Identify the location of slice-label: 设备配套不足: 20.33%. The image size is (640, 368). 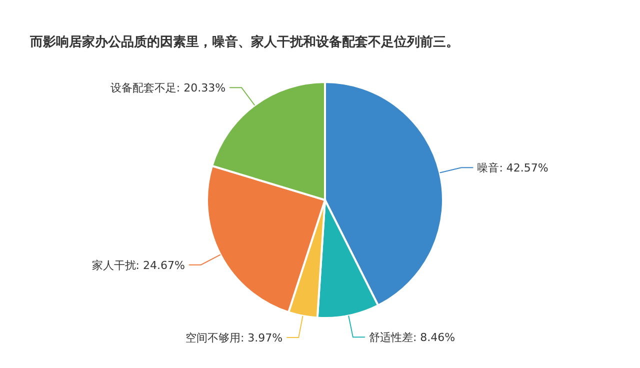
(168, 88).